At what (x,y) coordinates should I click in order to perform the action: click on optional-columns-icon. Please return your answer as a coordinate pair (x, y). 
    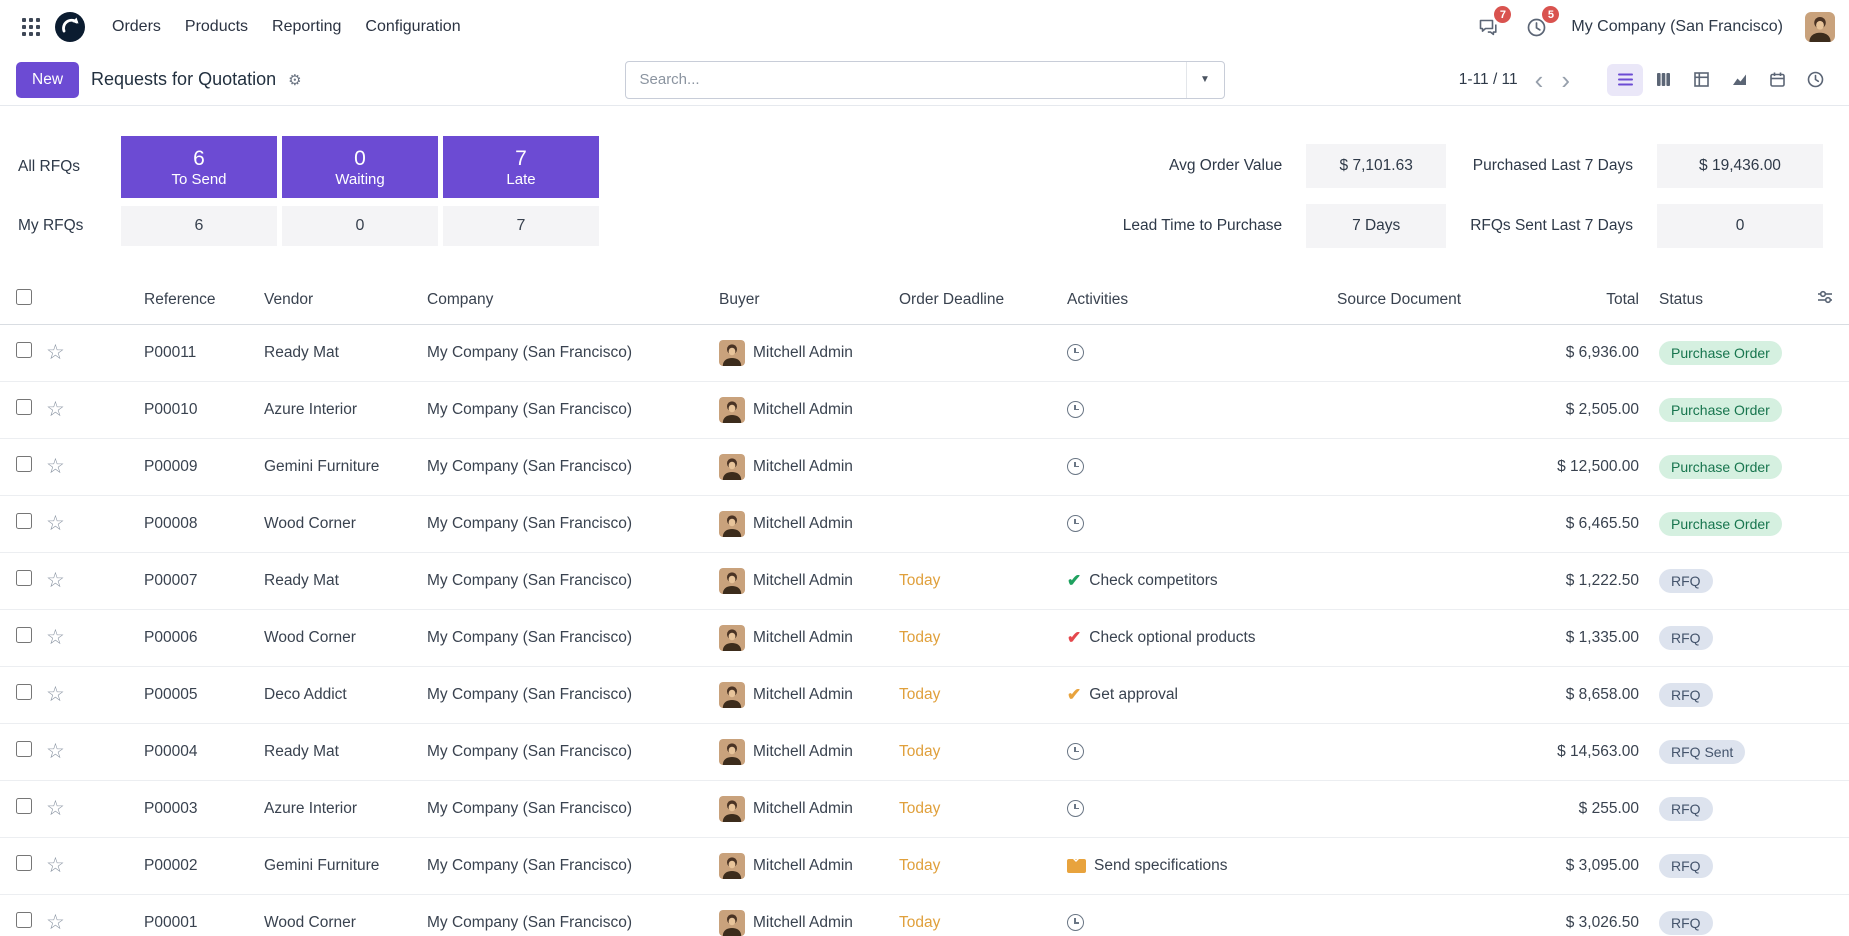
    Looking at the image, I should click on (1824, 300).